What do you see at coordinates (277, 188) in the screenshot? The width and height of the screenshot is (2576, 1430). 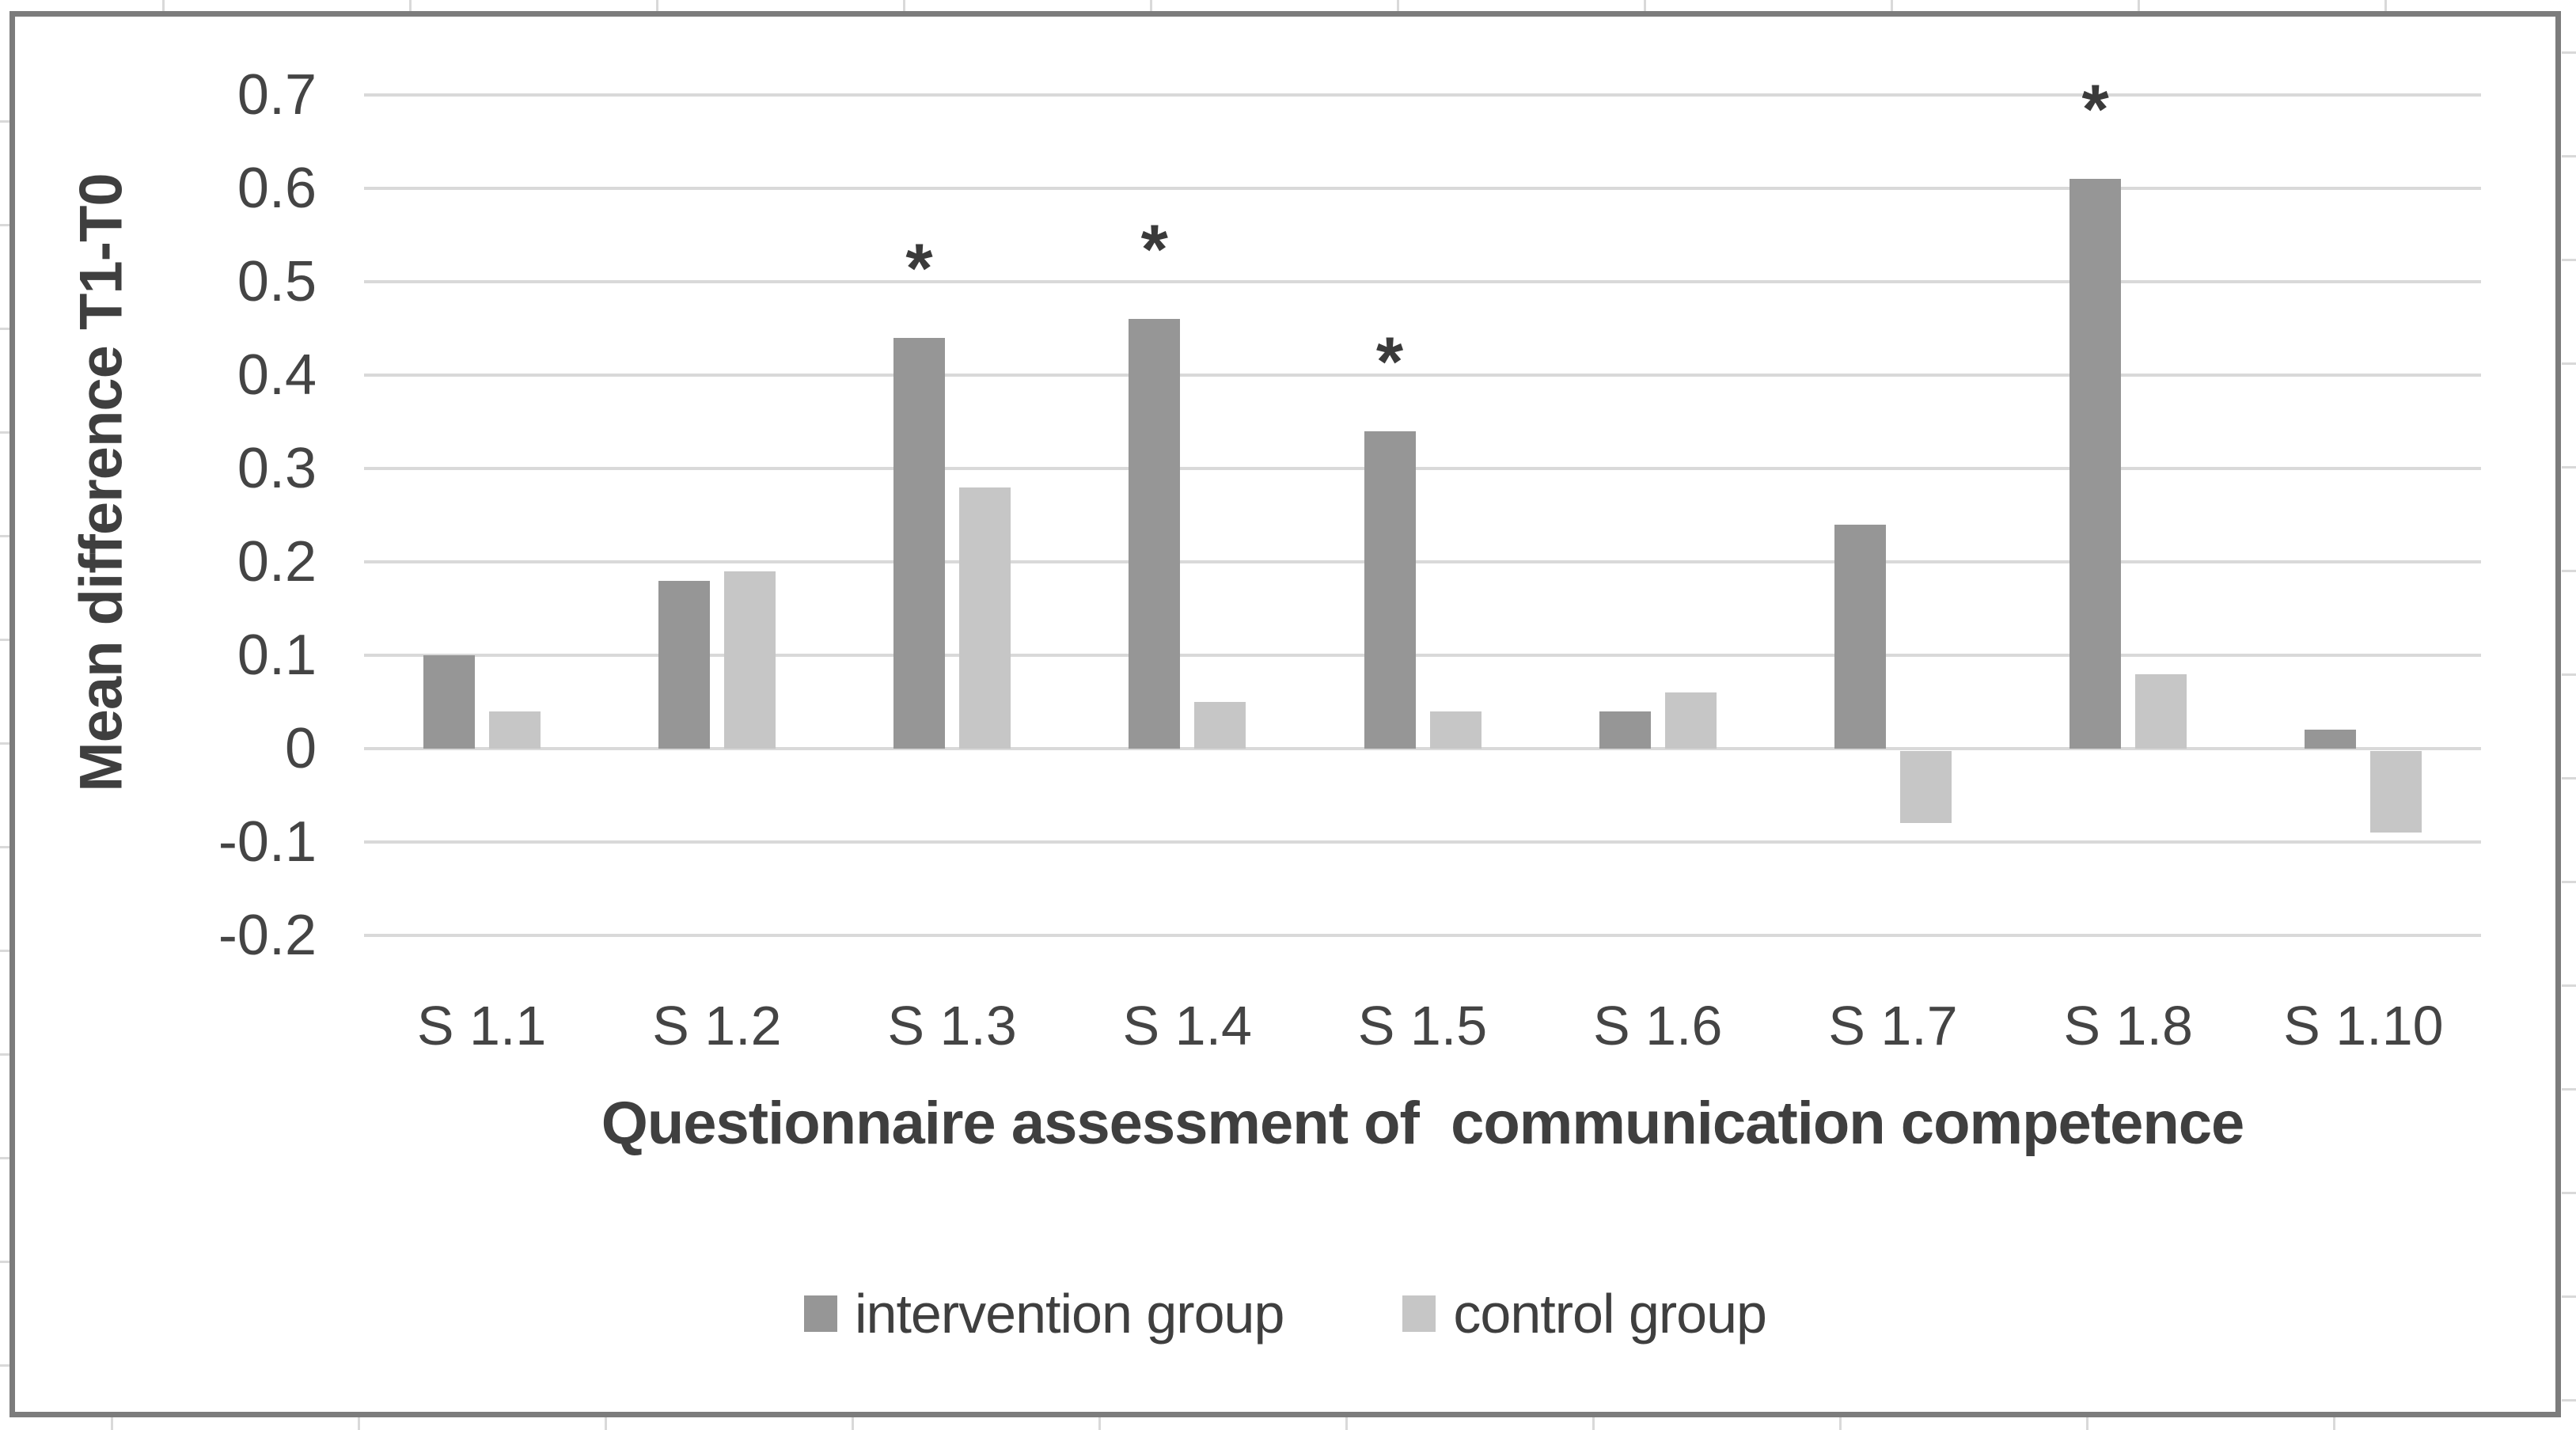 I see `y-tick-label: 0.6` at bounding box center [277, 188].